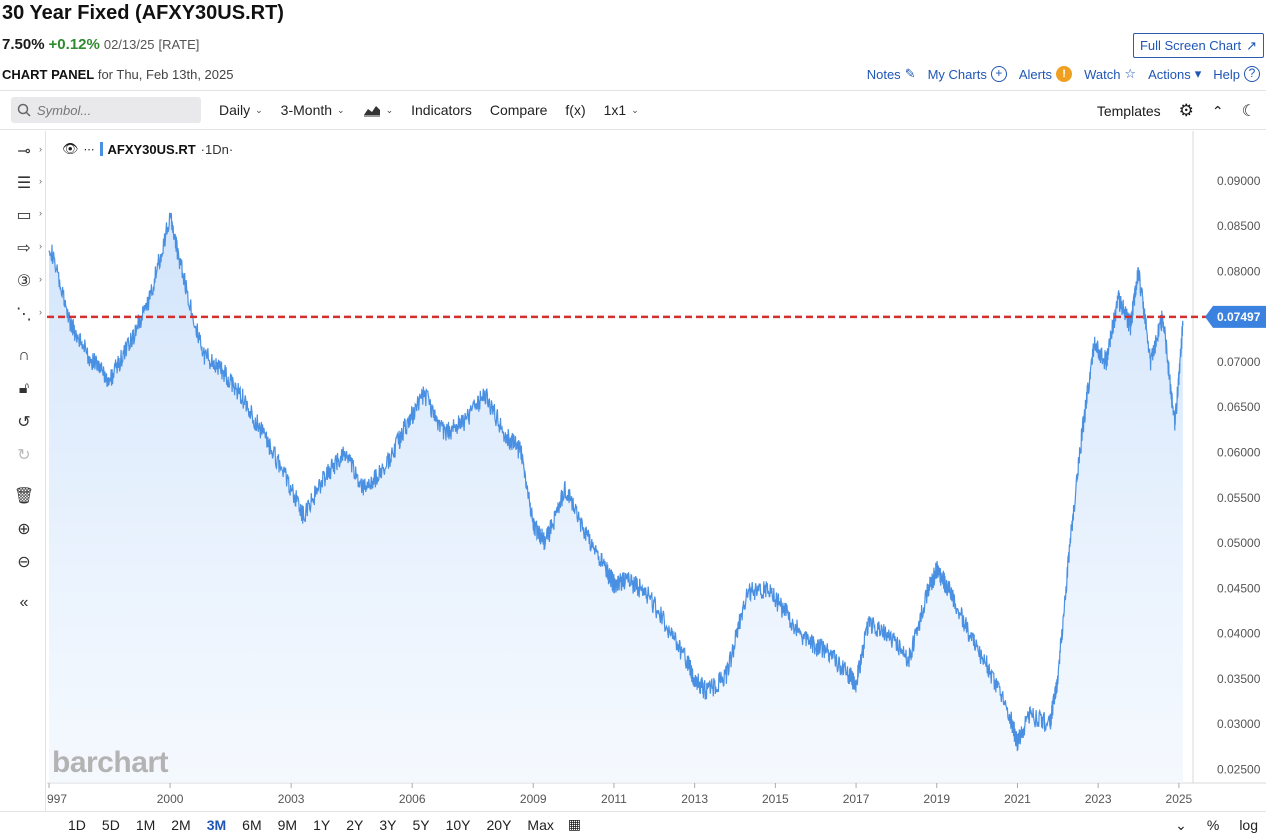  Describe the element at coordinates (29, 183) in the screenshot. I see `fib-tool-icon: ☰ ›` at that location.